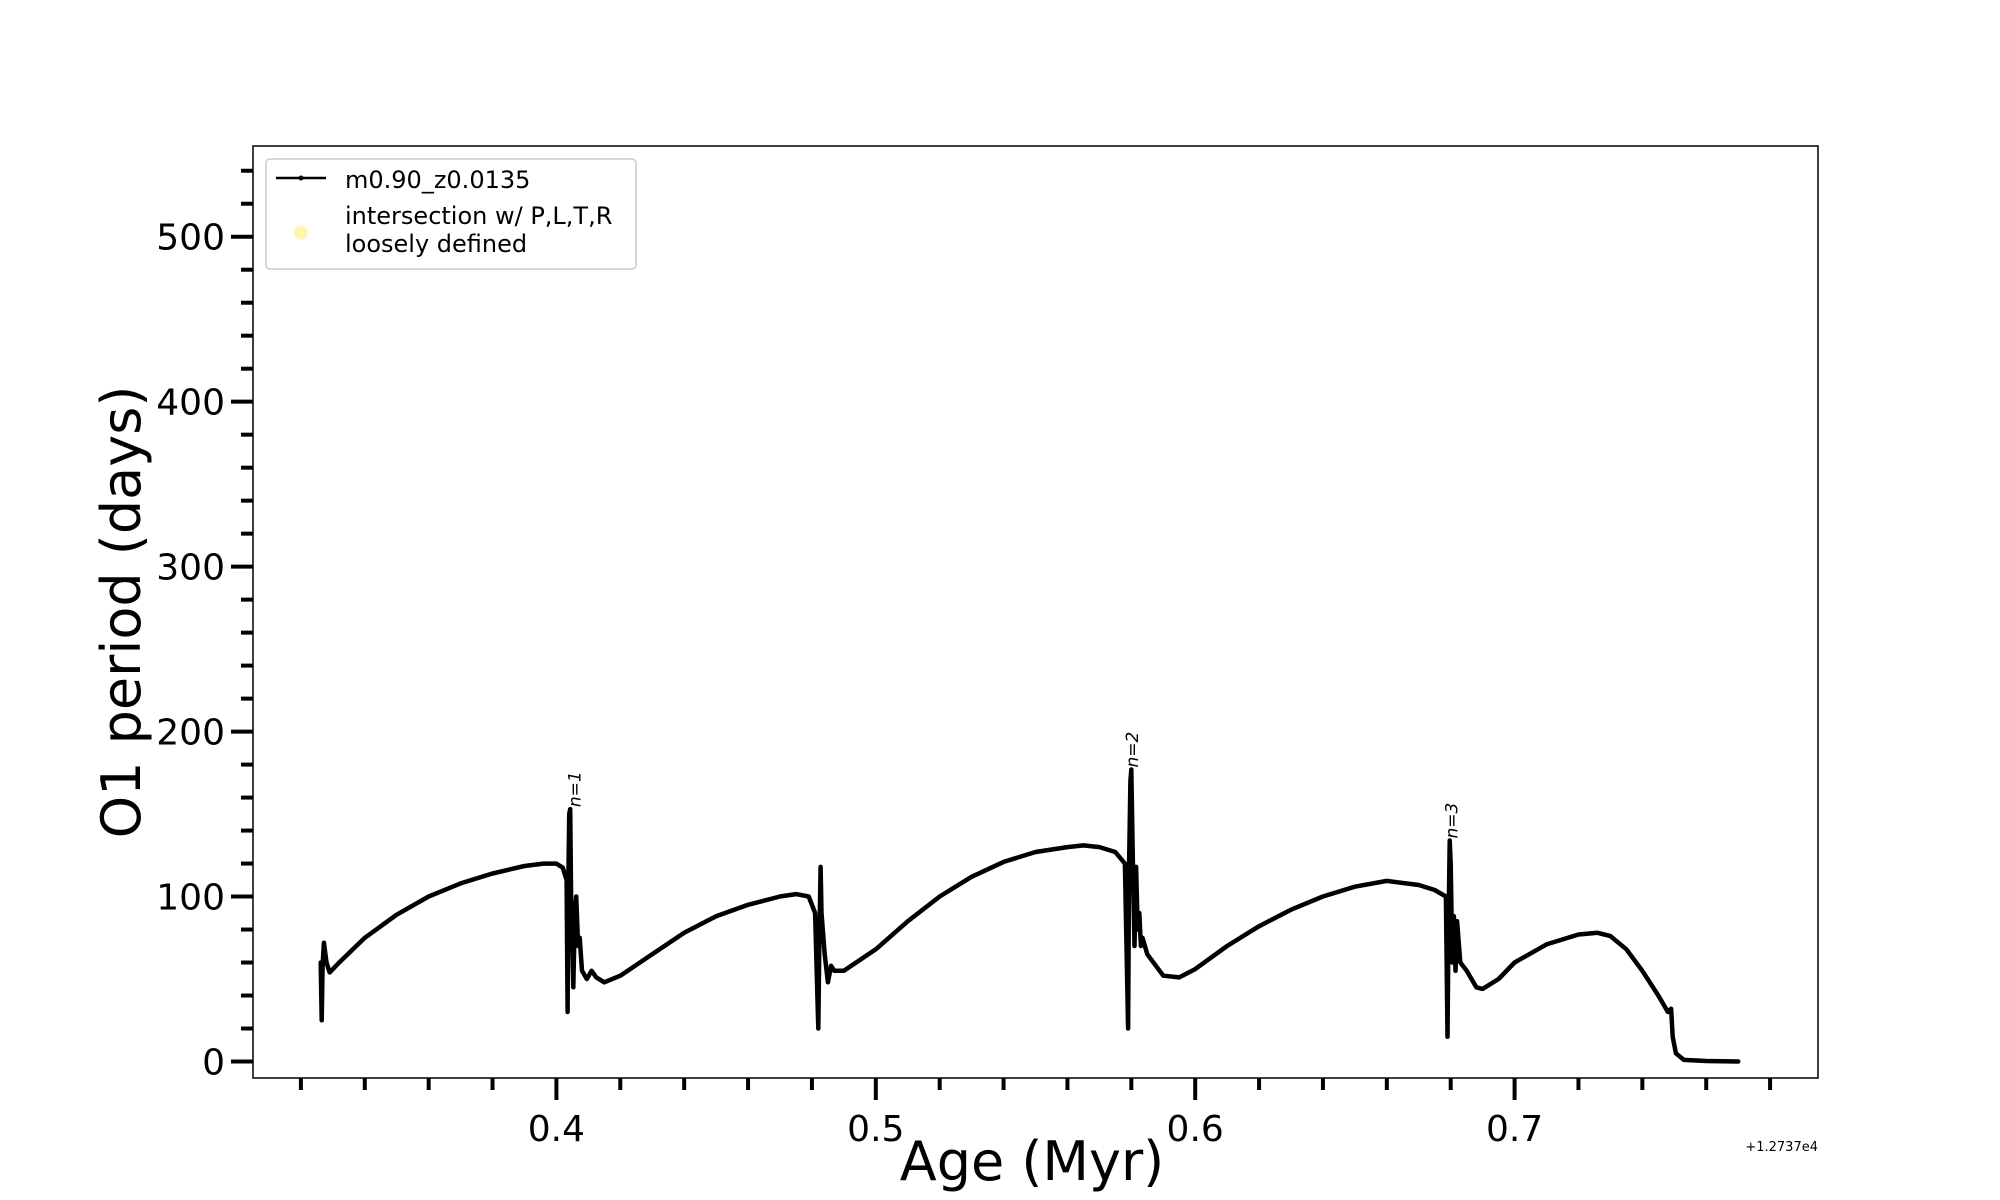 The image size is (2000, 1200). What do you see at coordinates (204, 626) in the screenshot?
I see `y-axis: 0 100 200 300 400 500` at bounding box center [204, 626].